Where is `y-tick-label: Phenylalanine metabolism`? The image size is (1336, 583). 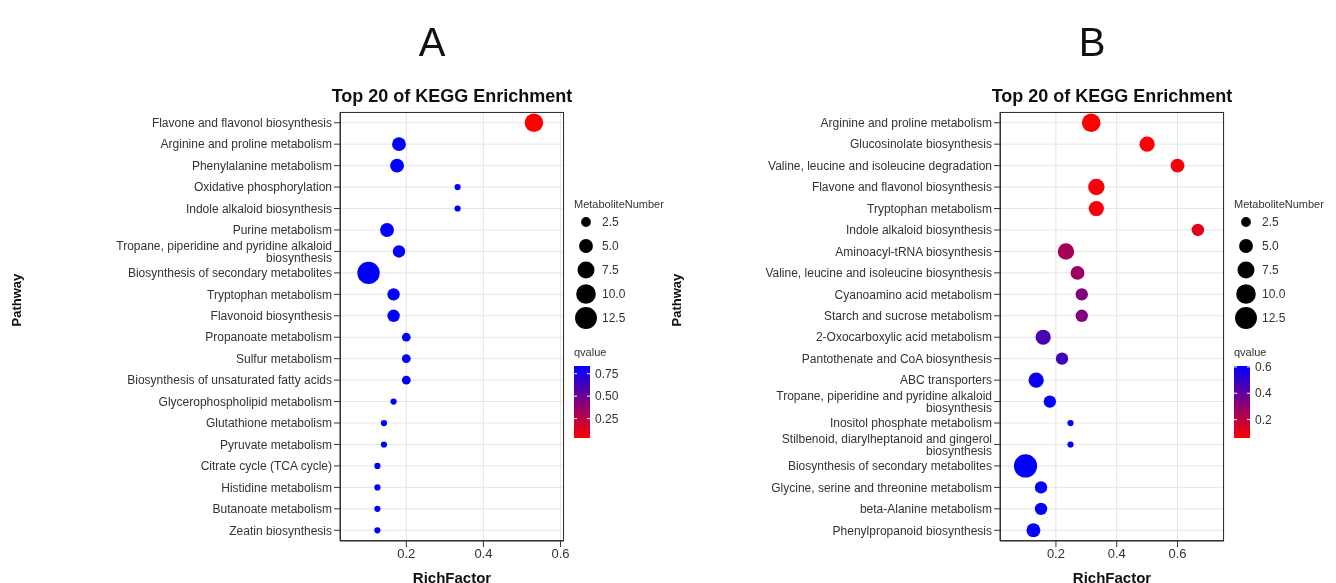
y-tick-label: Phenylalanine metabolism is located at coordinates (261, 165).